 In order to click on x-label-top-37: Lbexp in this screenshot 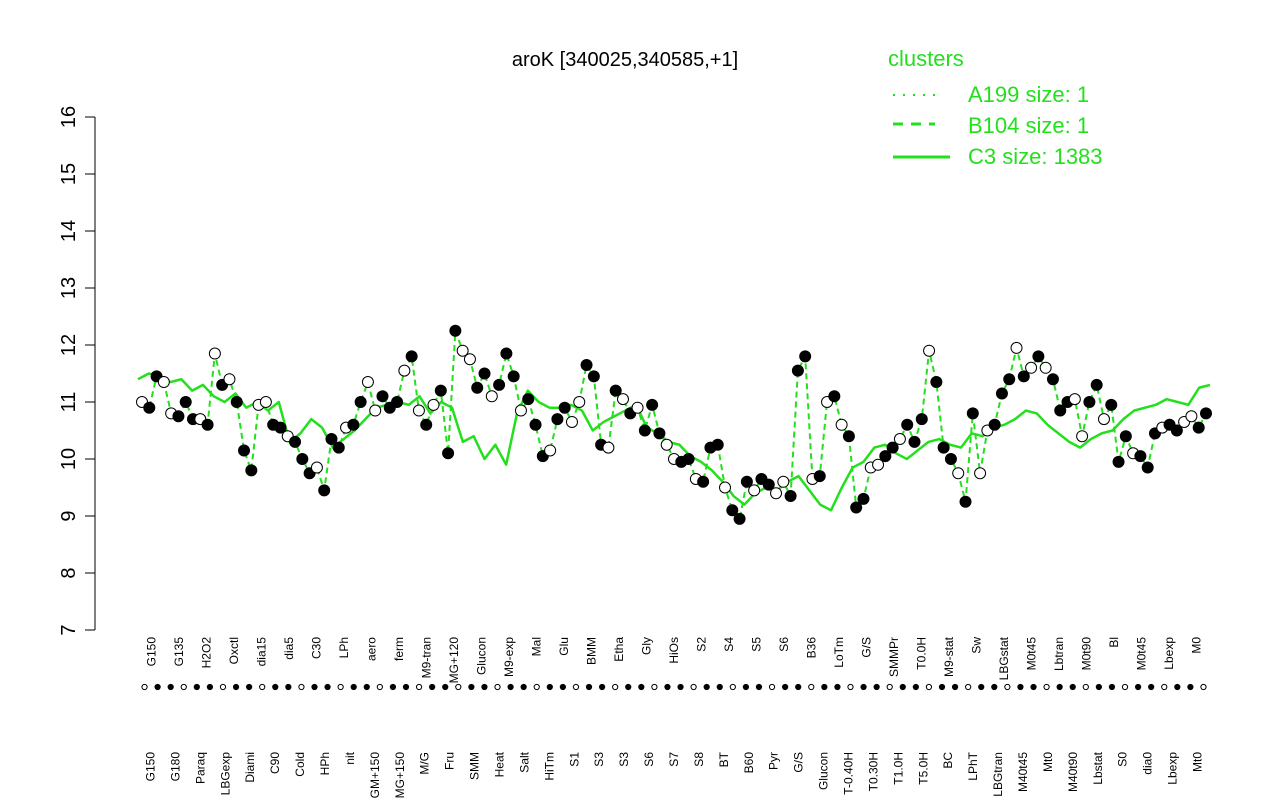, I will do `click(1169, 653)`.